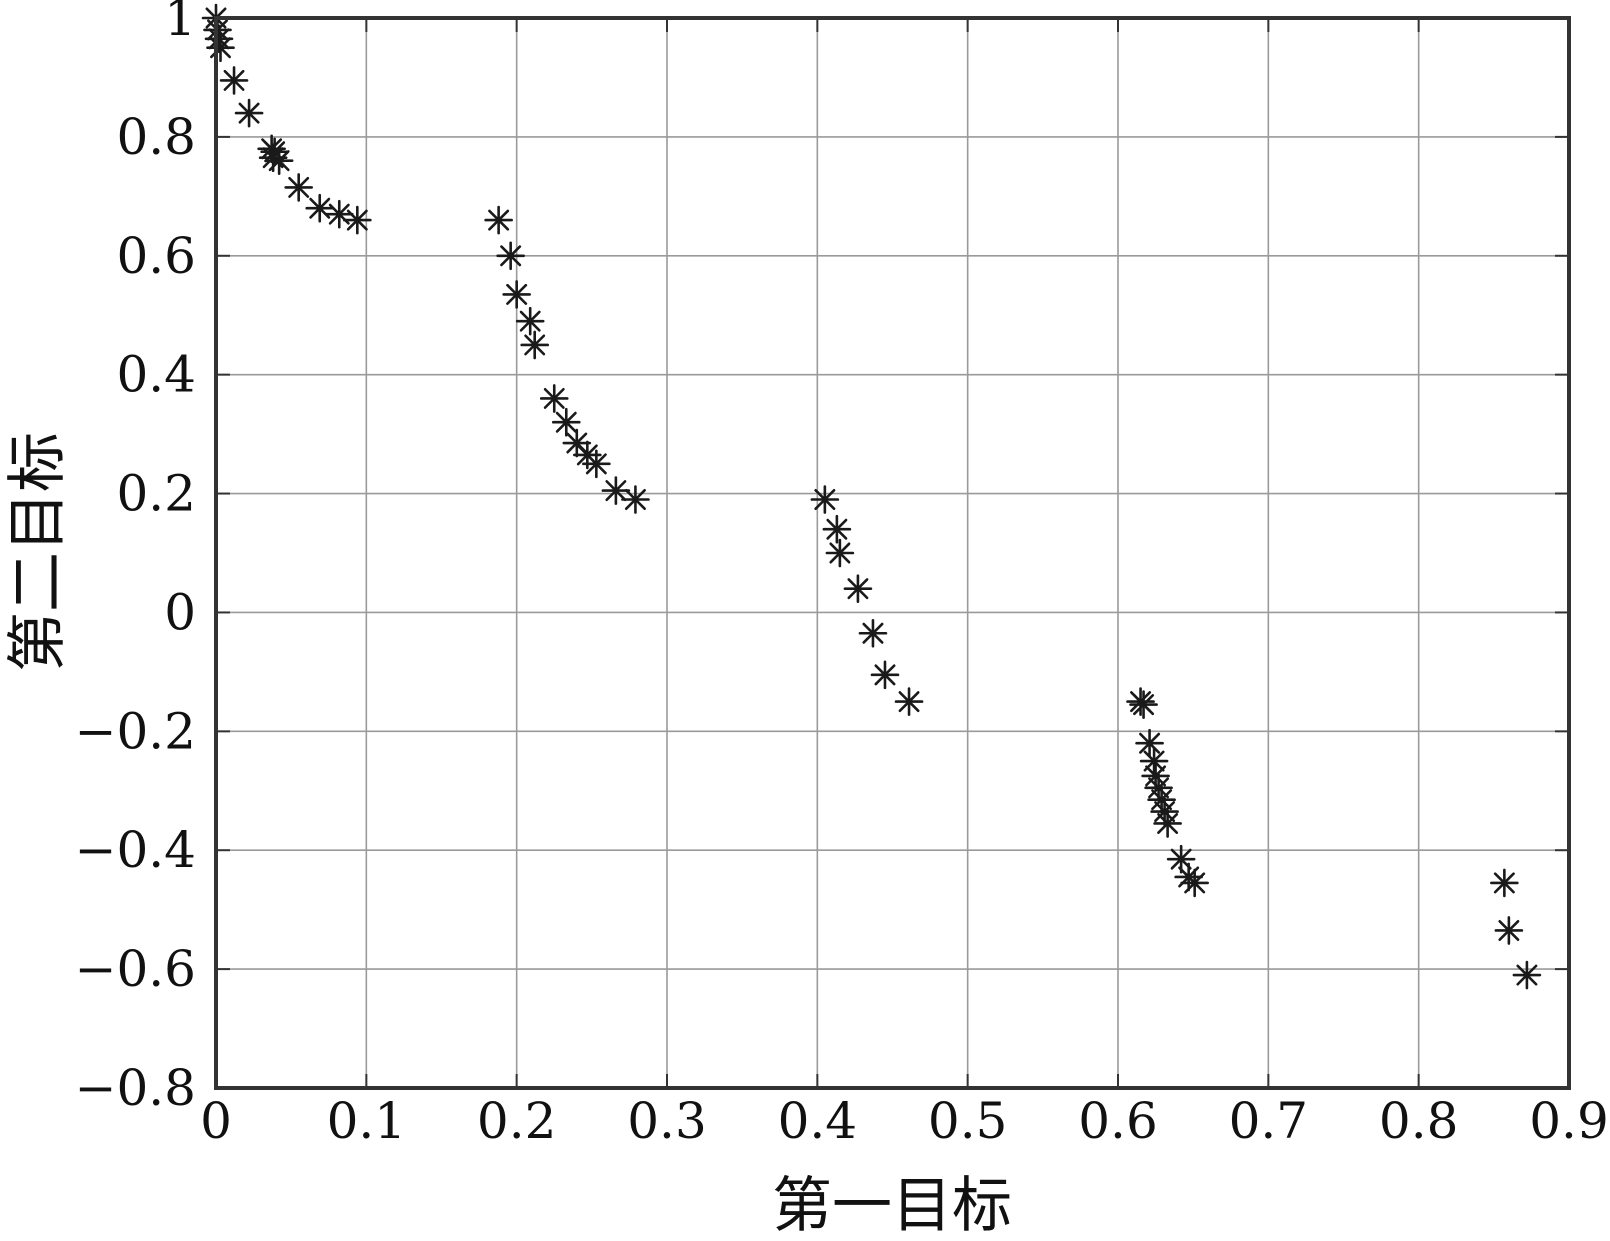 The width and height of the screenshot is (1610, 1241). I want to click on x-tick-label: 0.9, so click(1569, 1121).